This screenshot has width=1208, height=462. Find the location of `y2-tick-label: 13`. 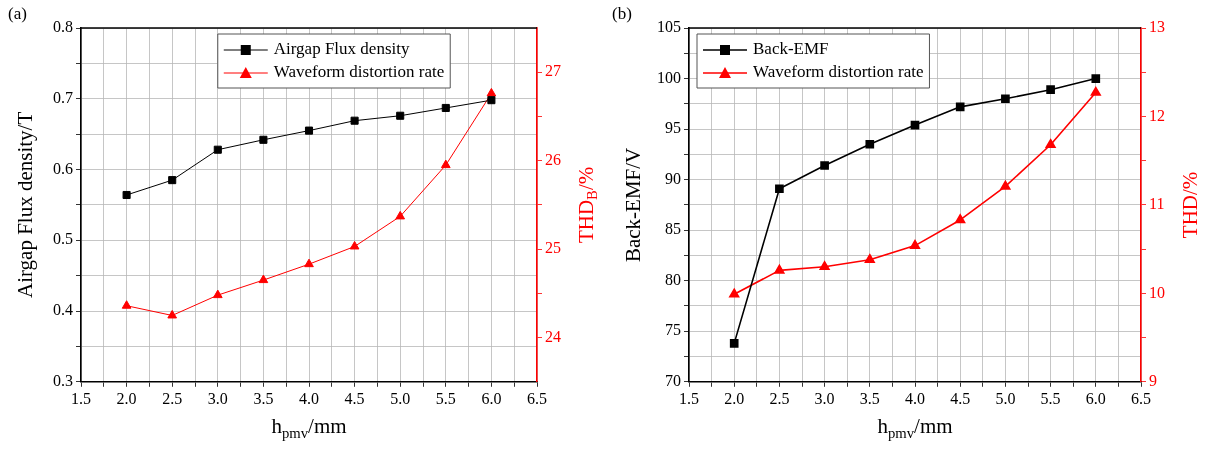

y2-tick-label: 13 is located at coordinates (1157, 27).